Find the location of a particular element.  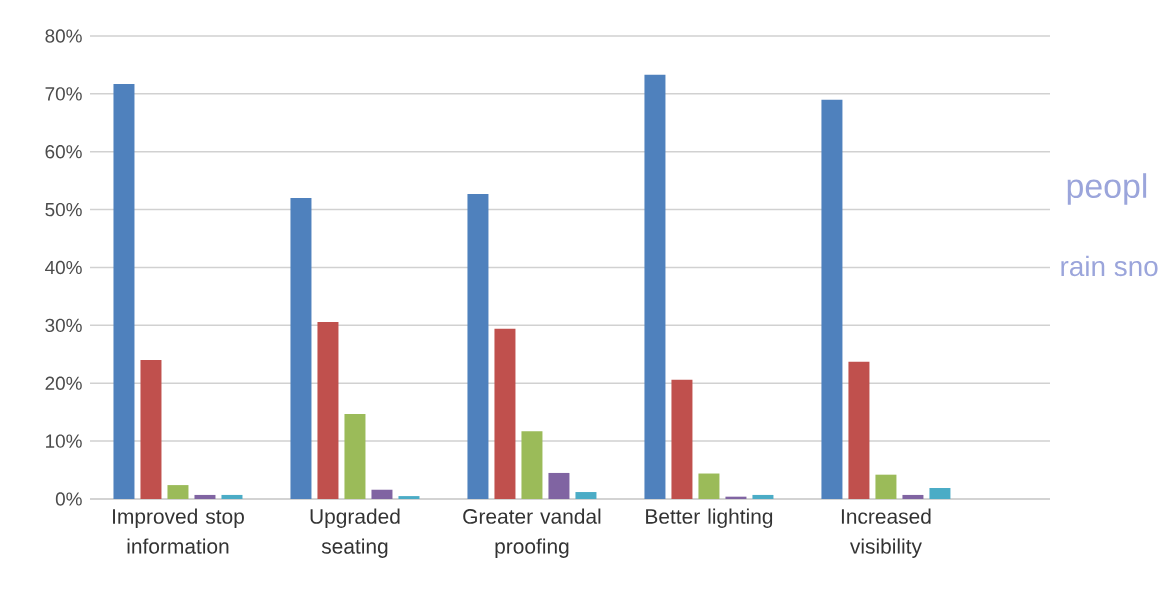

y-tick-label: 40% is located at coordinates (63, 267).